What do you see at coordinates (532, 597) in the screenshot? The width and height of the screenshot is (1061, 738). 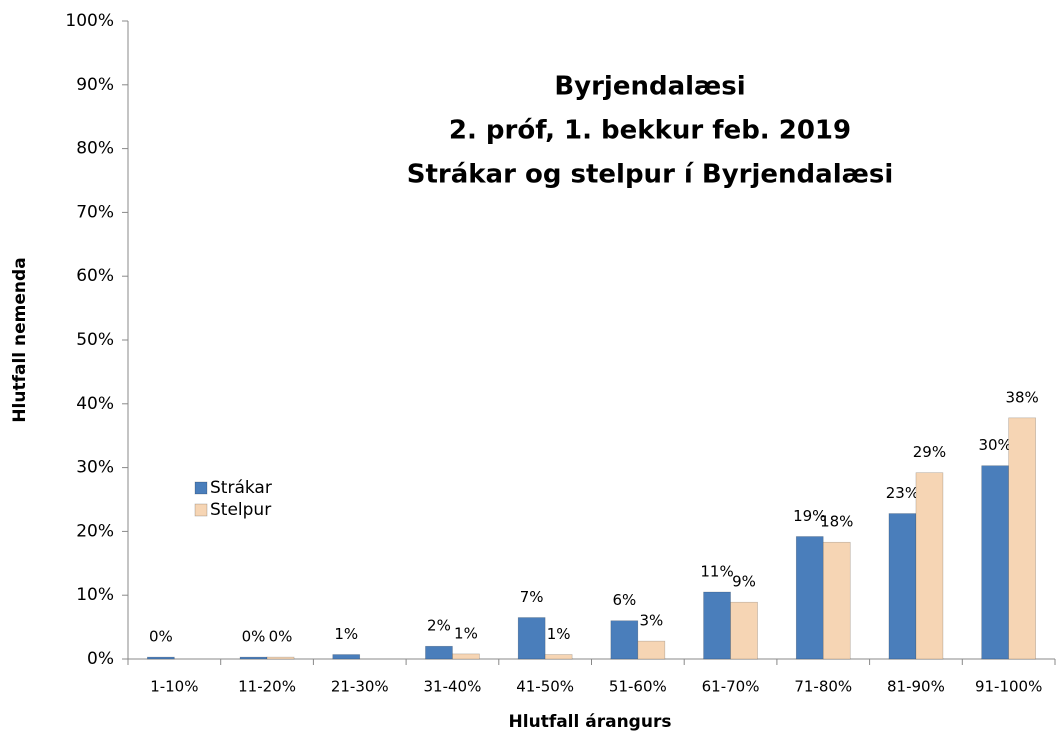 I see `data-label: 7%` at bounding box center [532, 597].